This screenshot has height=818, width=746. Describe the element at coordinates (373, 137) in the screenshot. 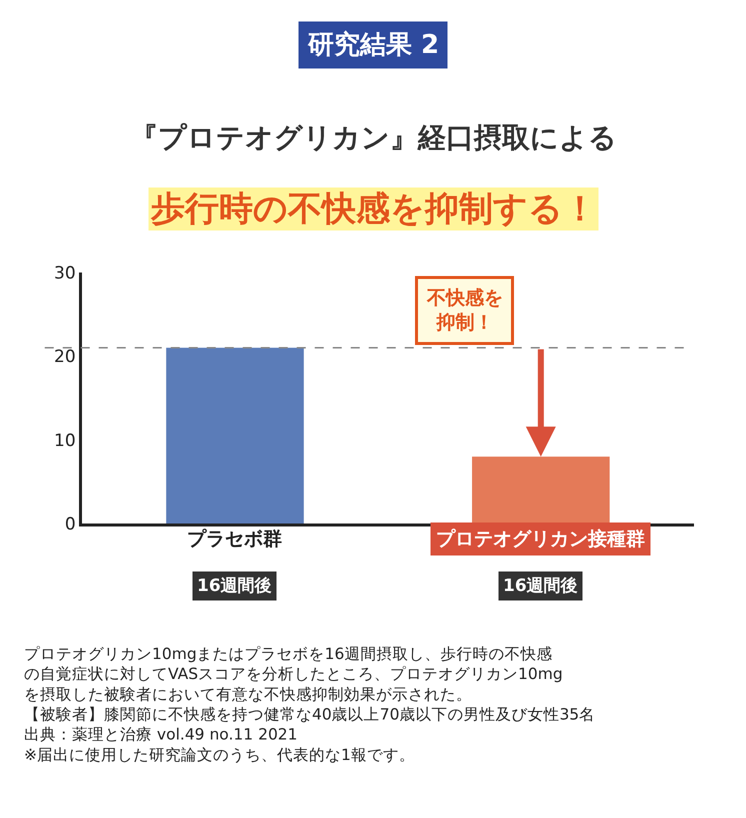

I see `chart-subtitle: 『プロテオグリカン』経口摂取による` at that location.